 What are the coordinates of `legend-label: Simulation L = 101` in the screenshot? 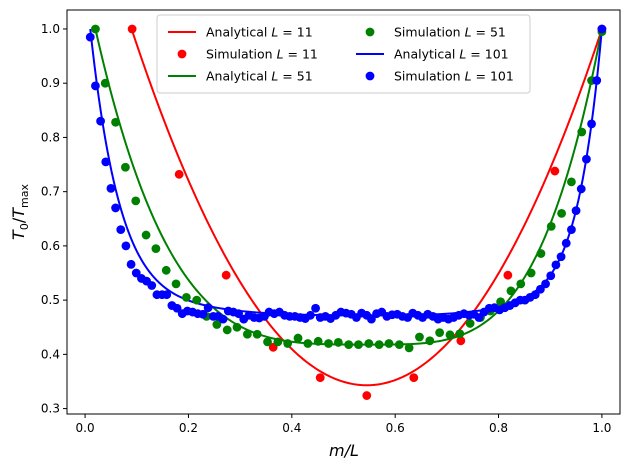 It's located at (454, 76).